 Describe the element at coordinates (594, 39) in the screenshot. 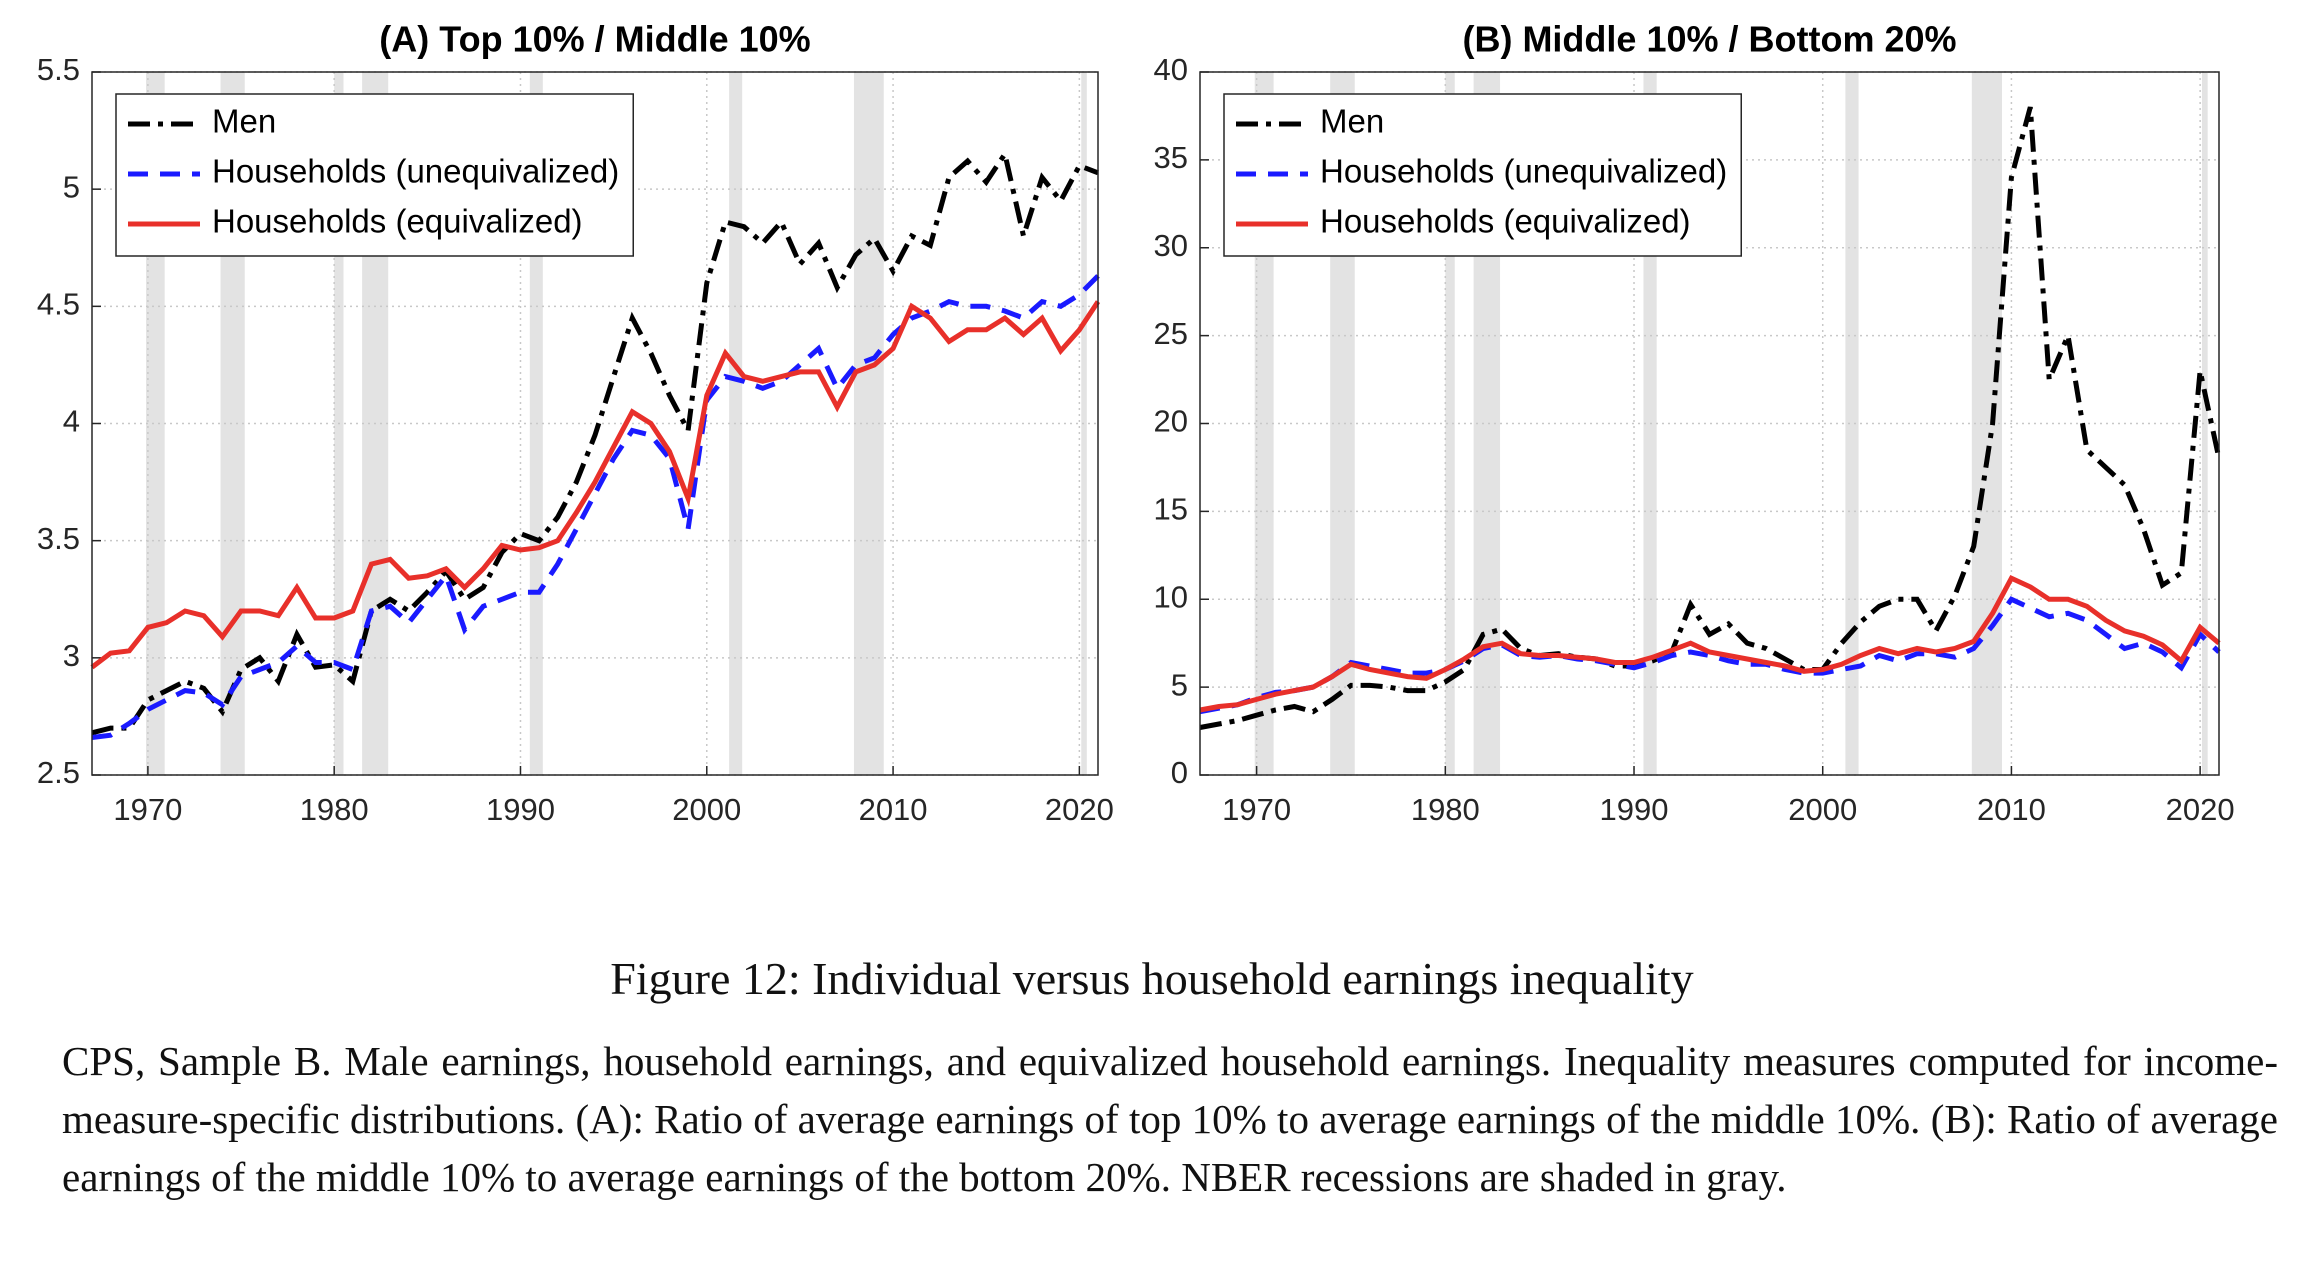

I see `chart-title: (A) Top 10% / Middle 10%` at that location.